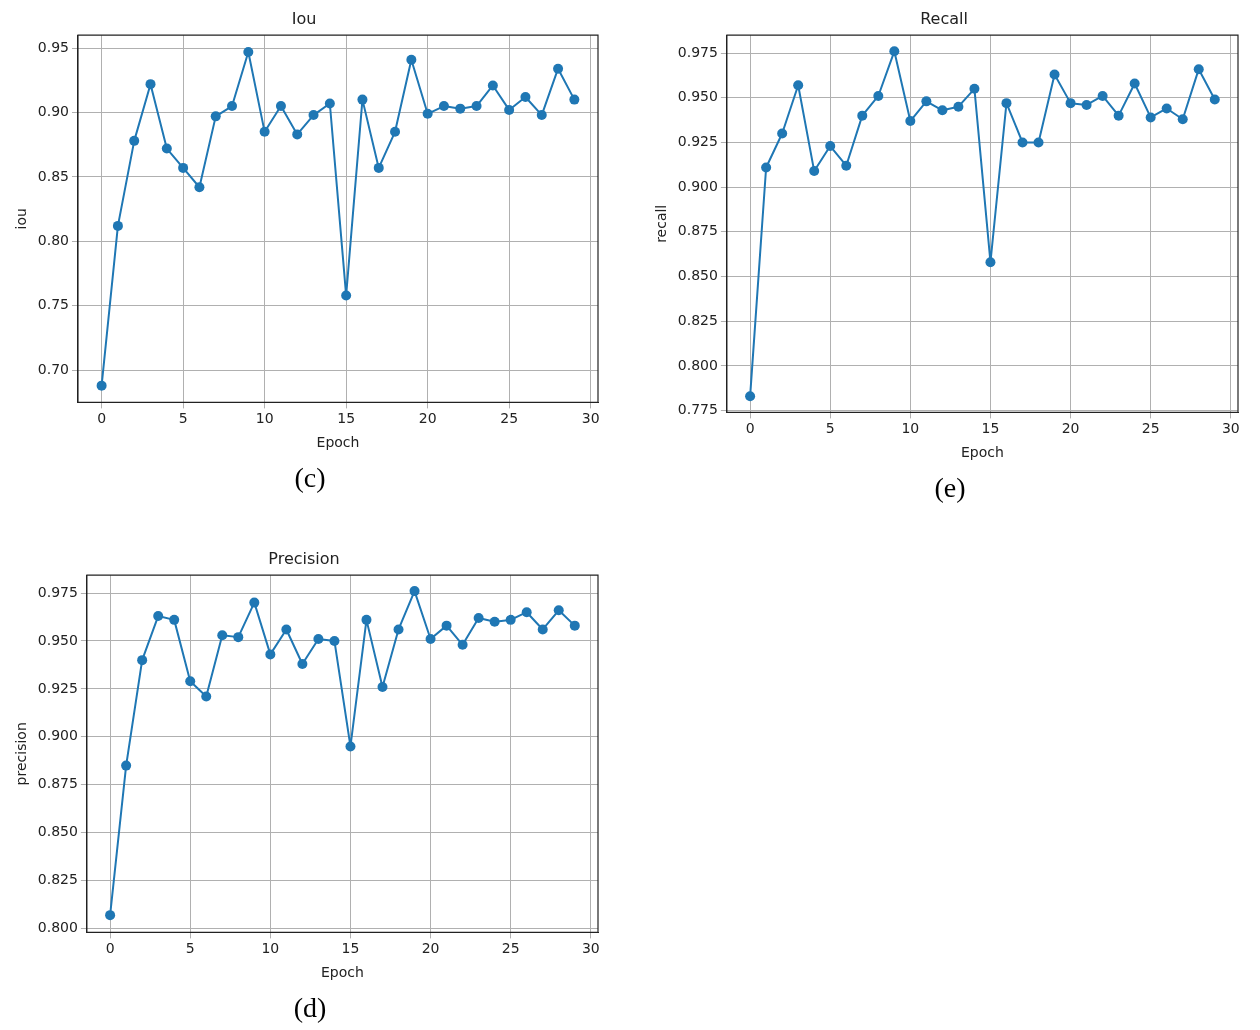  I want to click on y-axis-title: precision, so click(21, 754).